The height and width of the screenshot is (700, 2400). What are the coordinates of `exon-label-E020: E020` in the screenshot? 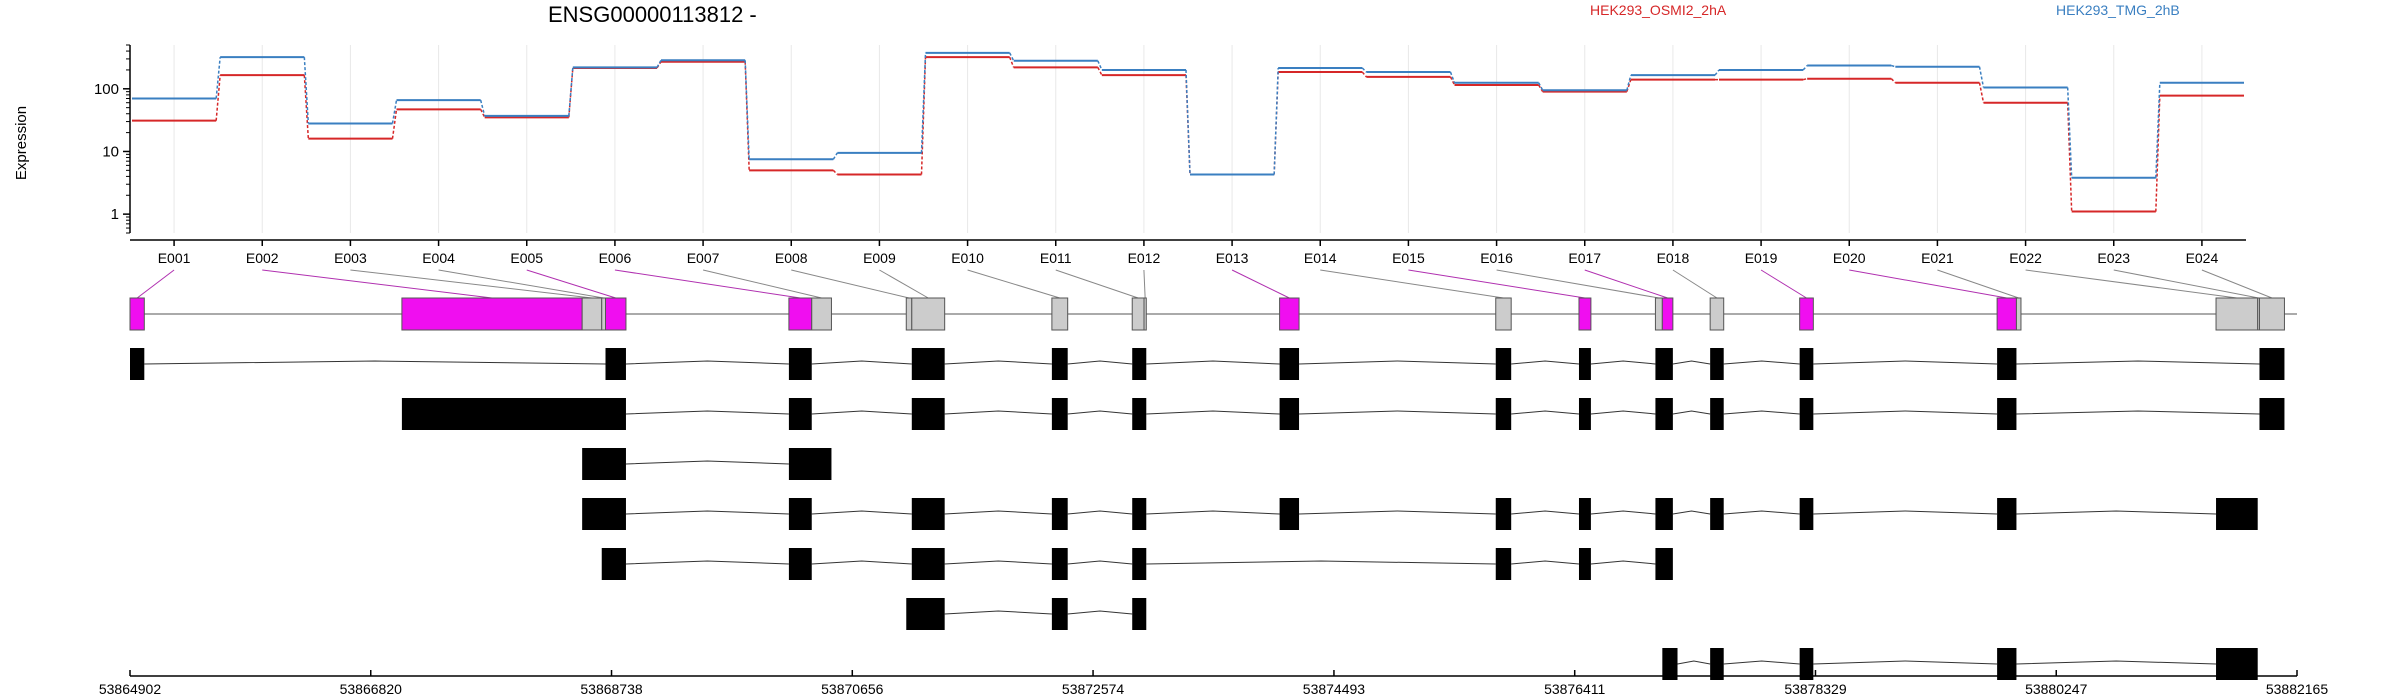 It's located at (1849, 258).